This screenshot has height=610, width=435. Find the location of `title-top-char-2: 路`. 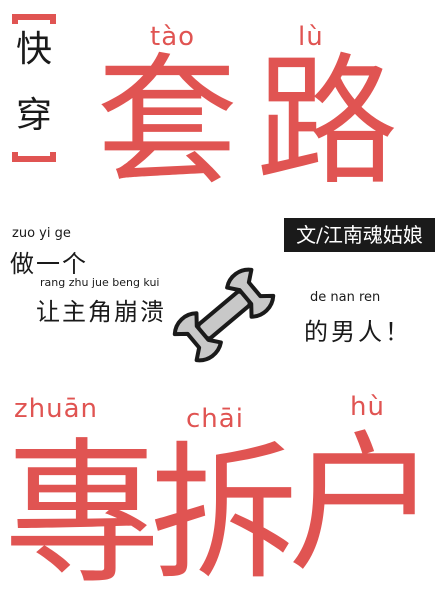

title-top-char-2: 路 is located at coordinates (327, 122).